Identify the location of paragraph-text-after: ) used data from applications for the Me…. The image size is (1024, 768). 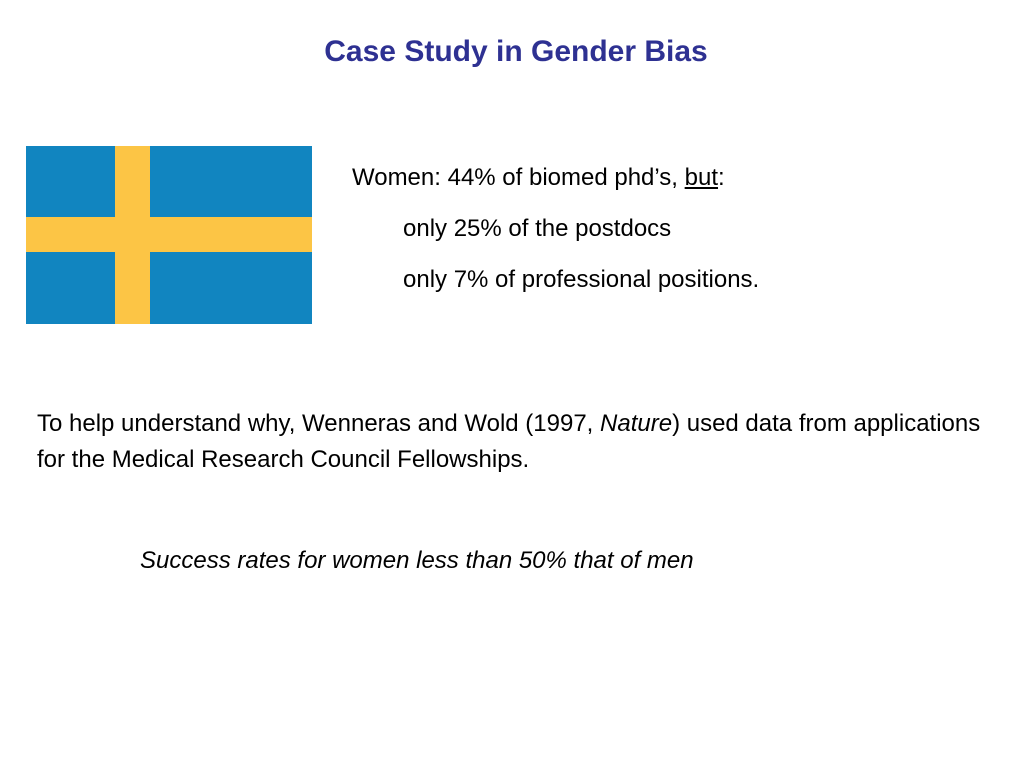
(509, 441).